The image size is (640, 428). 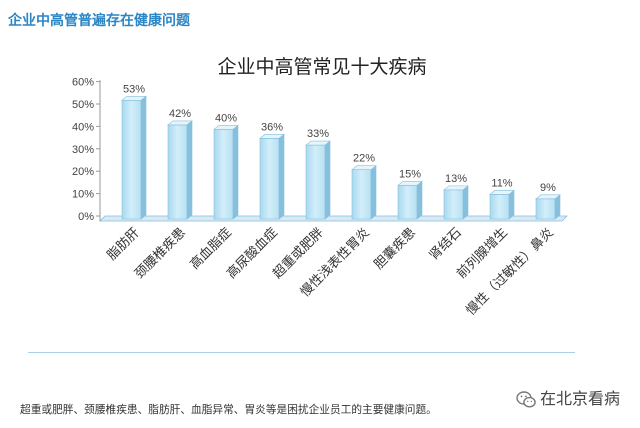 What do you see at coordinates (510, 272) in the screenshot?
I see `category-label: 慢性（过敏性）鼻炎` at bounding box center [510, 272].